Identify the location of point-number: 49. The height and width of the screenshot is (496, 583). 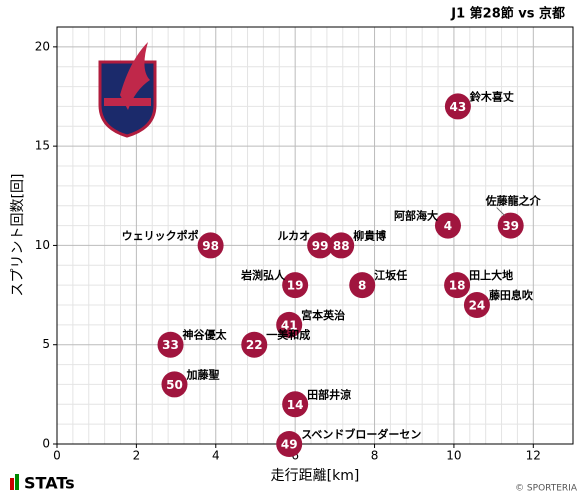
(289, 445).